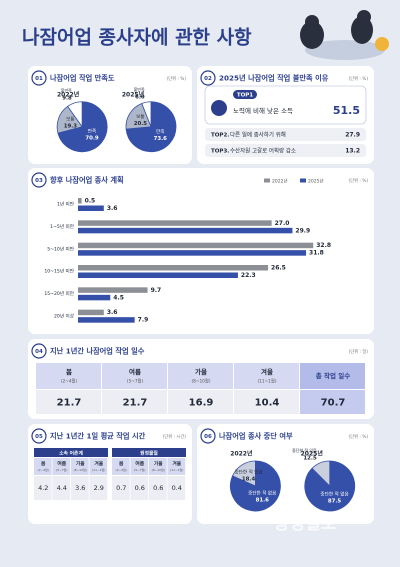  I want to click on cell-value: 4.4, so click(62, 488).